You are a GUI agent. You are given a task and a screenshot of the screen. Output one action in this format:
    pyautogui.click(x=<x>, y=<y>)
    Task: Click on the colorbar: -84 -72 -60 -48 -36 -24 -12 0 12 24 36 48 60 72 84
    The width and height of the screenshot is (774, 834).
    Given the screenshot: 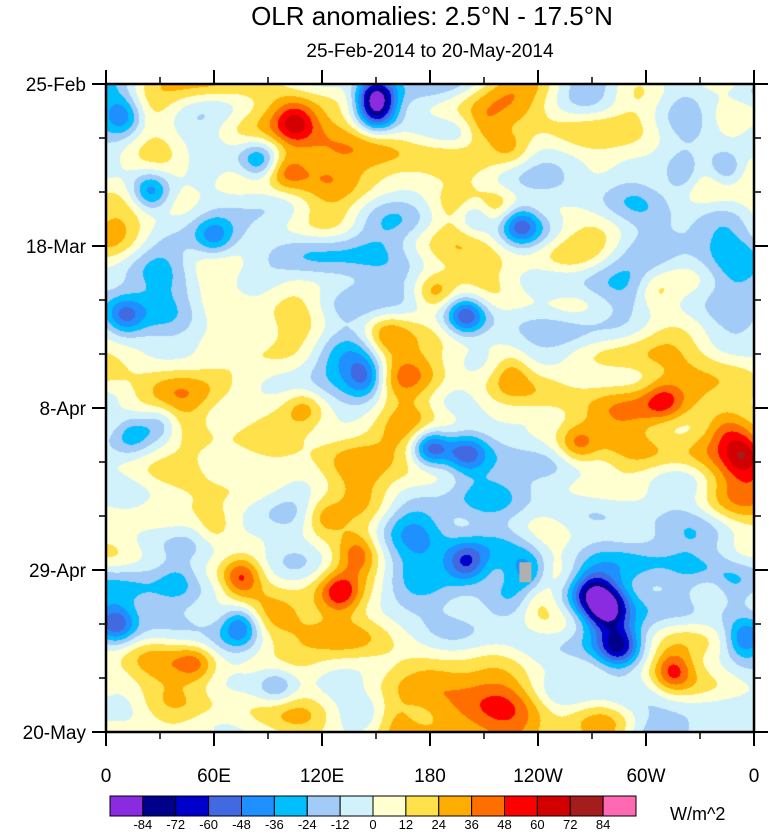 What is the action you would take?
    pyautogui.click(x=373, y=813)
    